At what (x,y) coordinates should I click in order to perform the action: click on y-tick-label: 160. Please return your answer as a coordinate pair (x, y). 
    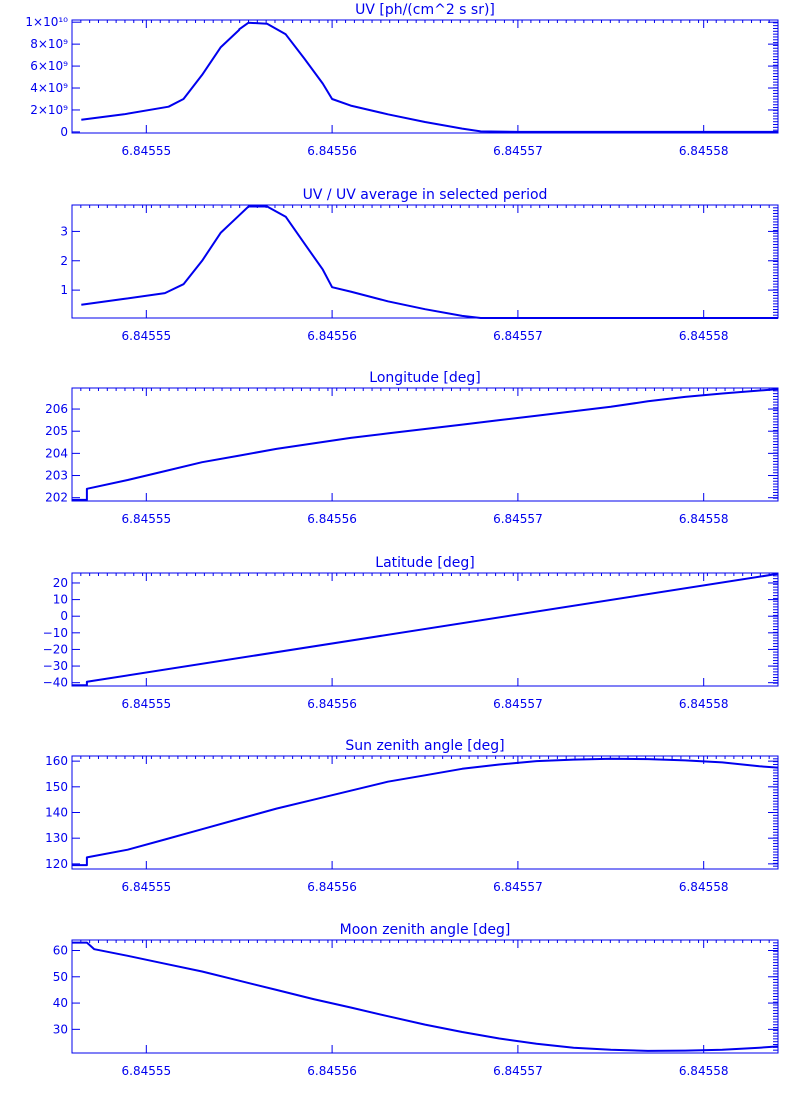
    Looking at the image, I should click on (56, 761).